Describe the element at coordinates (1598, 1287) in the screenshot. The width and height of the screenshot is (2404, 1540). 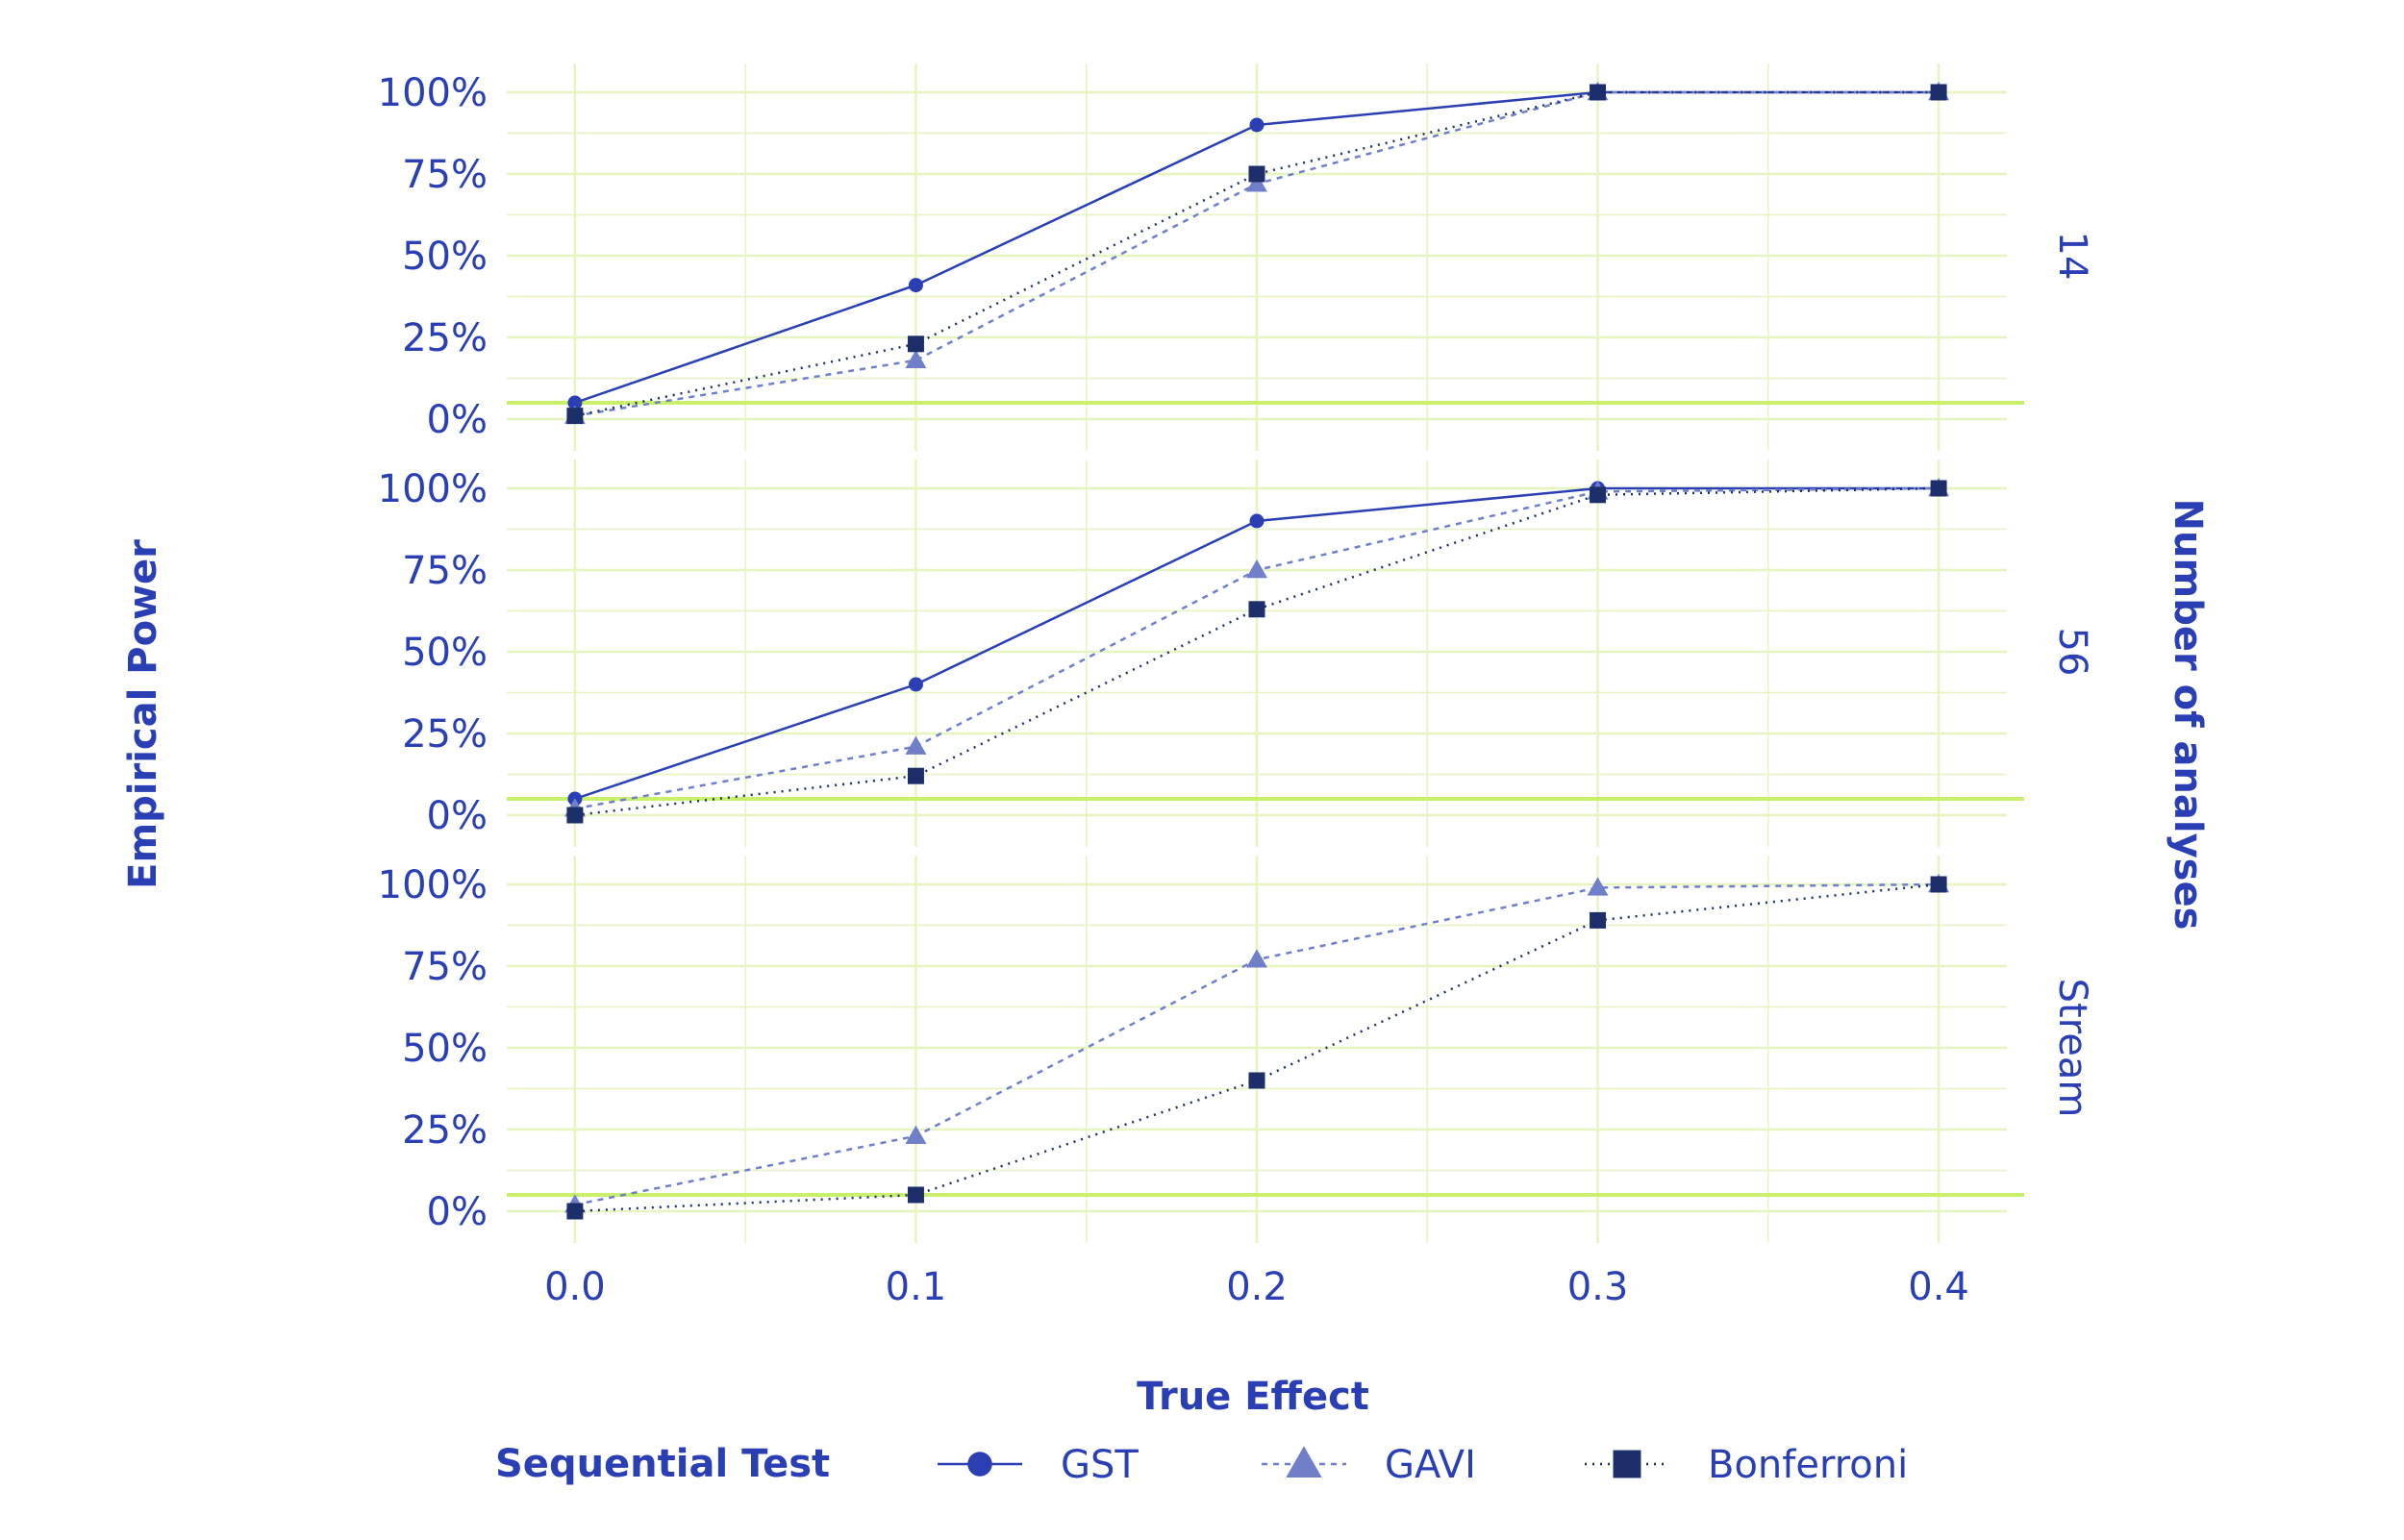
I see `x-tick-label: 0.3` at that location.